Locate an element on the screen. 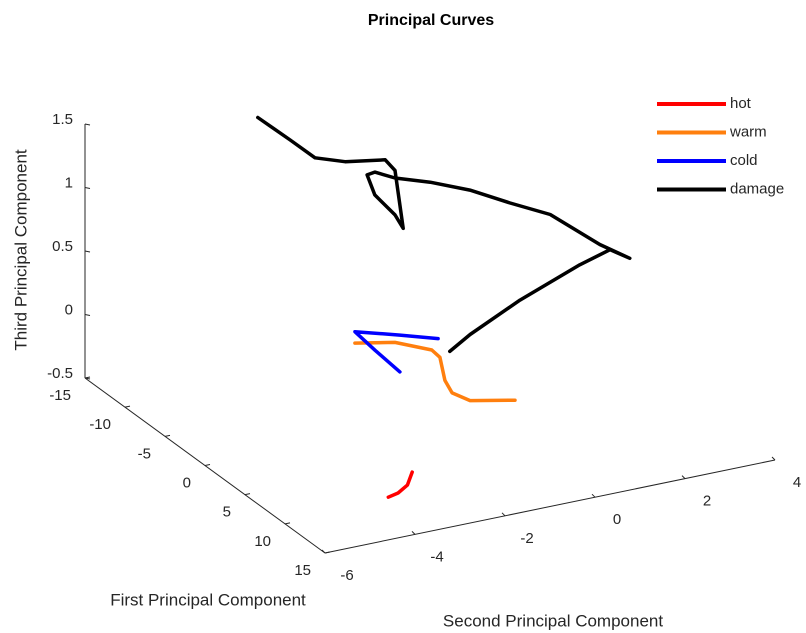 The width and height of the screenshot is (806, 633). x-tick-label: 15 is located at coordinates (302, 570).